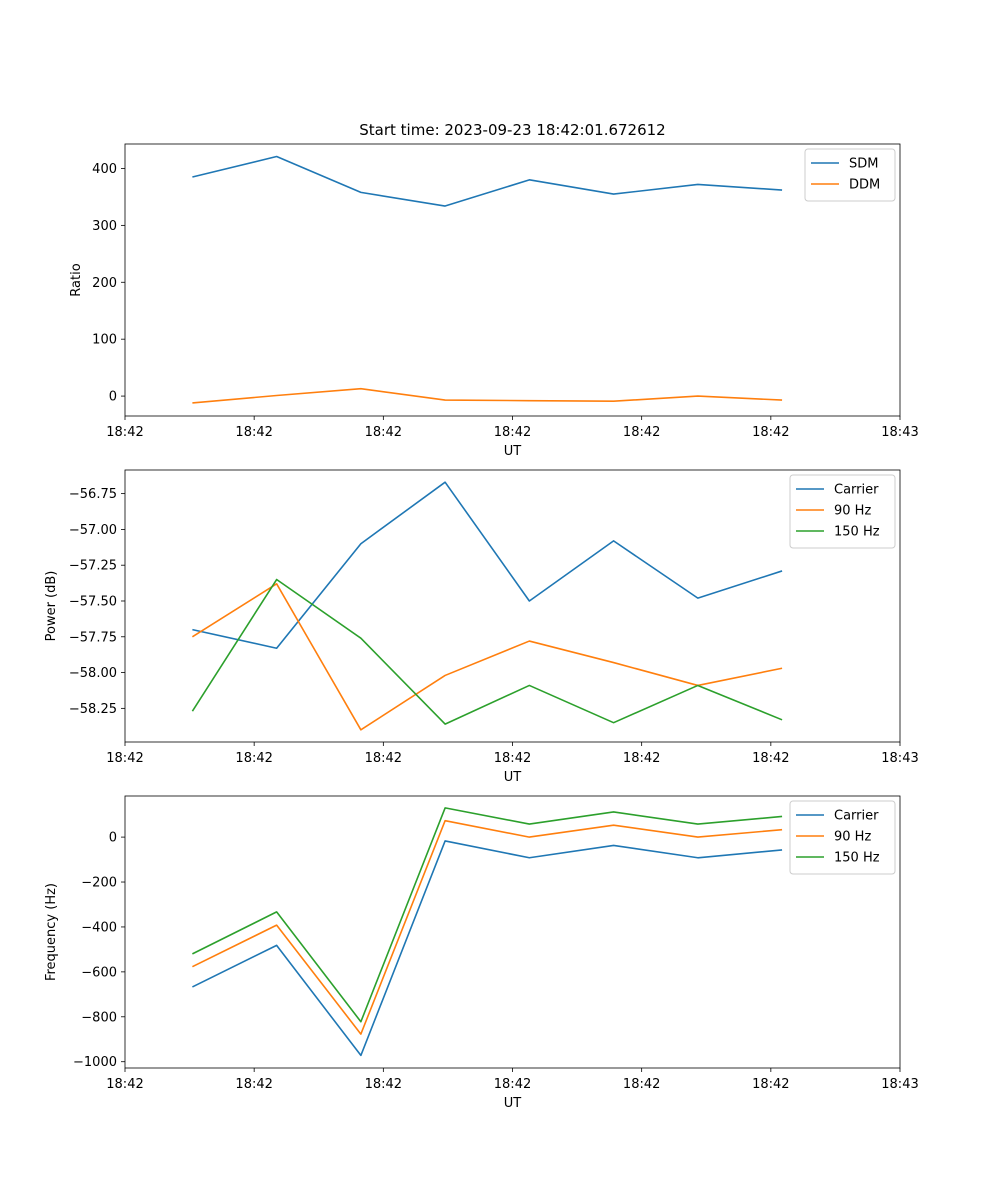 The width and height of the screenshot is (1000, 1200). What do you see at coordinates (104, 226) in the screenshot?
I see `y-tick-label: 300` at bounding box center [104, 226].